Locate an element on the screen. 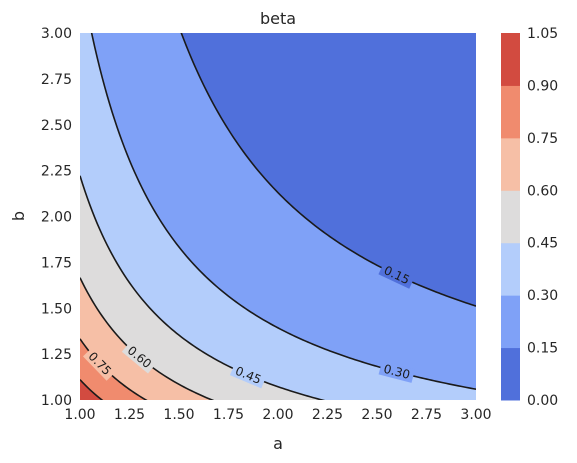 This screenshot has width=577, height=463. y-tick-label: 2.75 is located at coordinates (56, 80).